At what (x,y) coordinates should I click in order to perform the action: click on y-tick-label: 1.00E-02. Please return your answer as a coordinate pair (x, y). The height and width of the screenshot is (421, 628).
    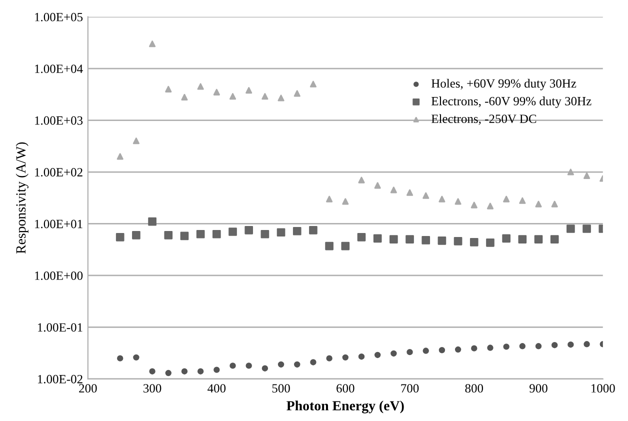
    Looking at the image, I should click on (60, 379).